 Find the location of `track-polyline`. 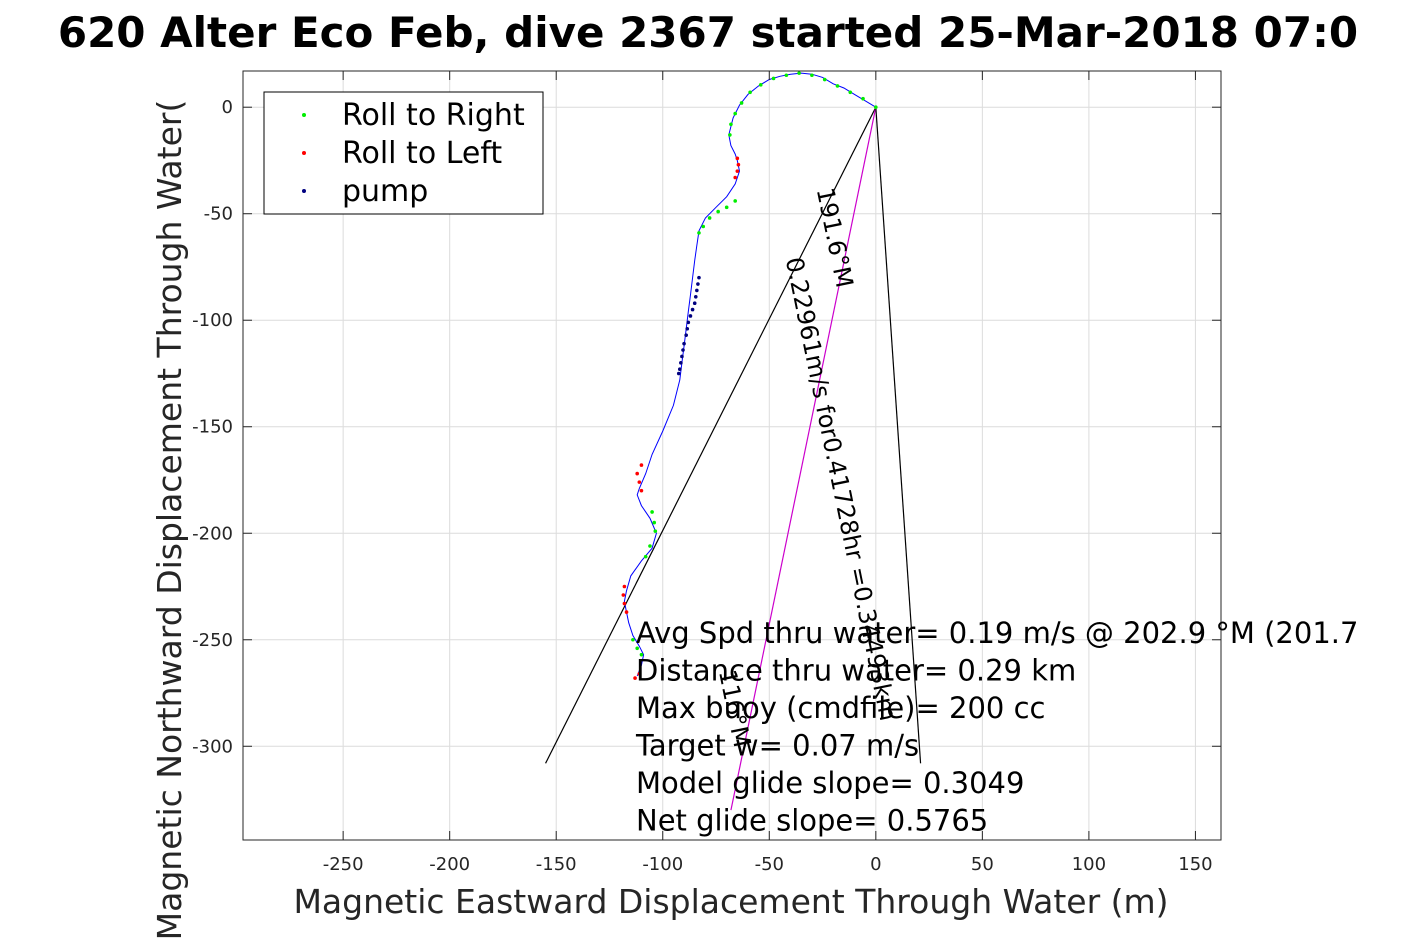

track-polyline is located at coordinates (750, 374).